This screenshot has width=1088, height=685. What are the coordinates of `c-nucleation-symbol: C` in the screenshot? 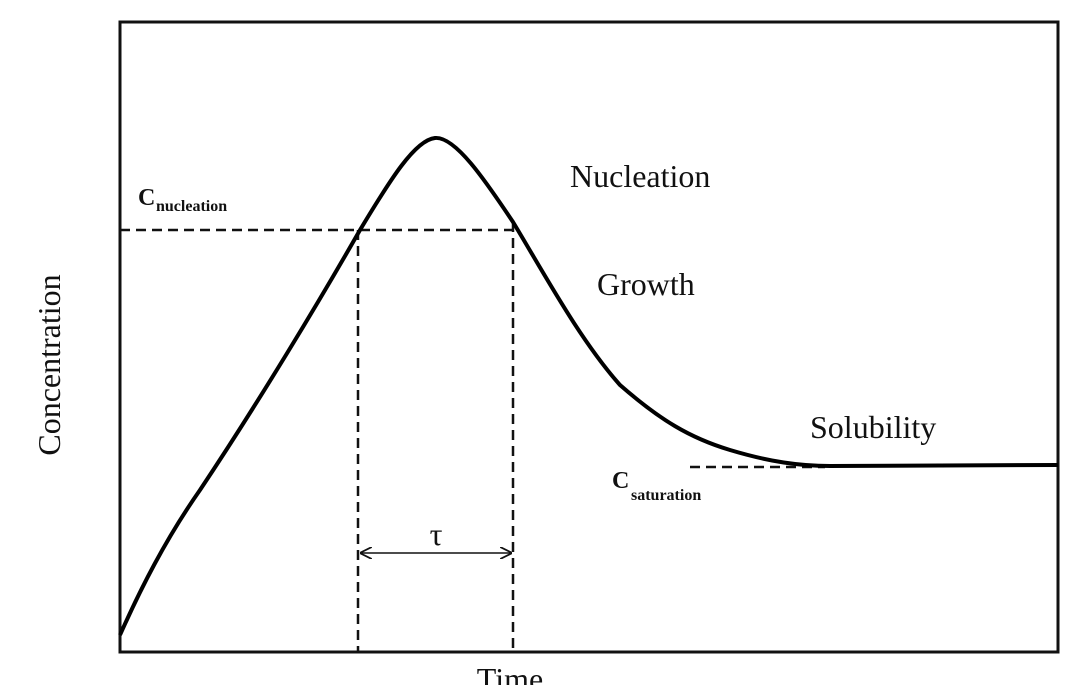 It's located at (146, 198).